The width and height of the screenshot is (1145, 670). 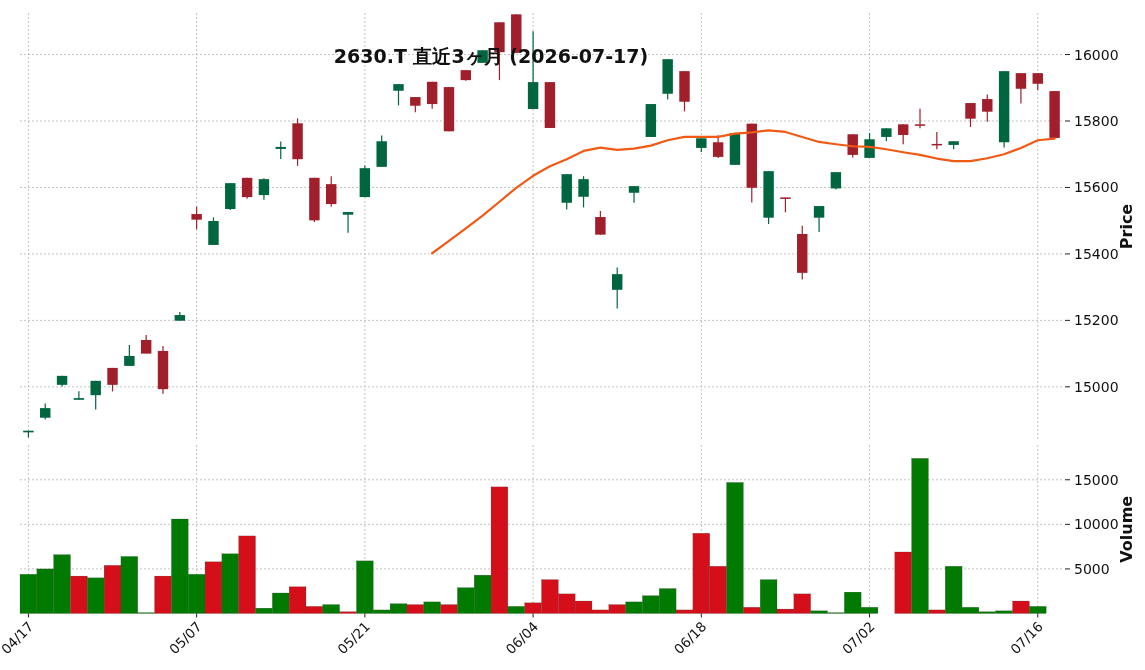 I want to click on y-tick-label: 15400, so click(x=1096, y=253).